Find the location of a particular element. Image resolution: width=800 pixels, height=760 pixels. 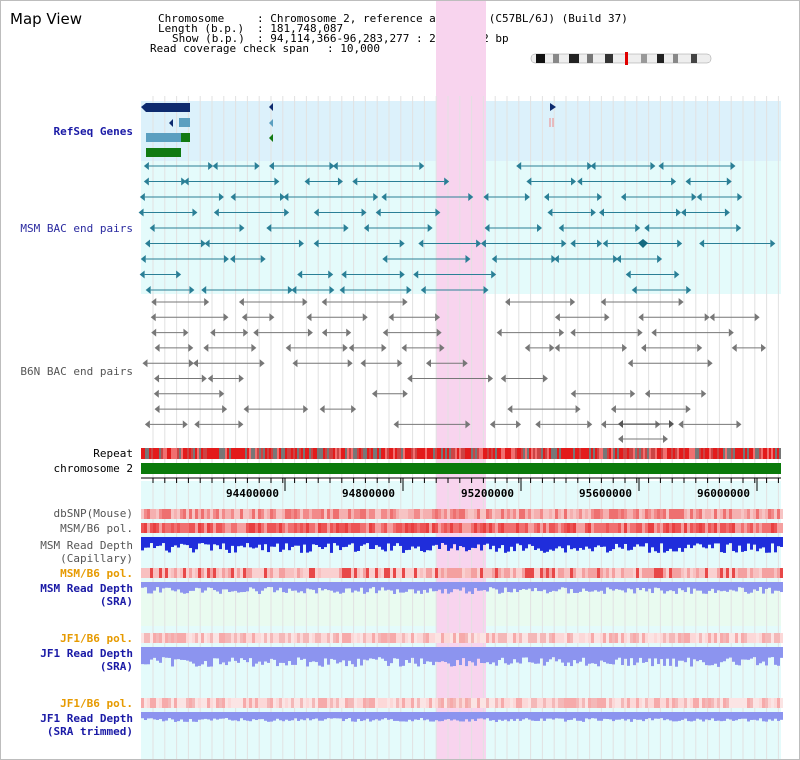

track-label-b6n-bac: B6N BAC end pairs is located at coordinates (76, 371).